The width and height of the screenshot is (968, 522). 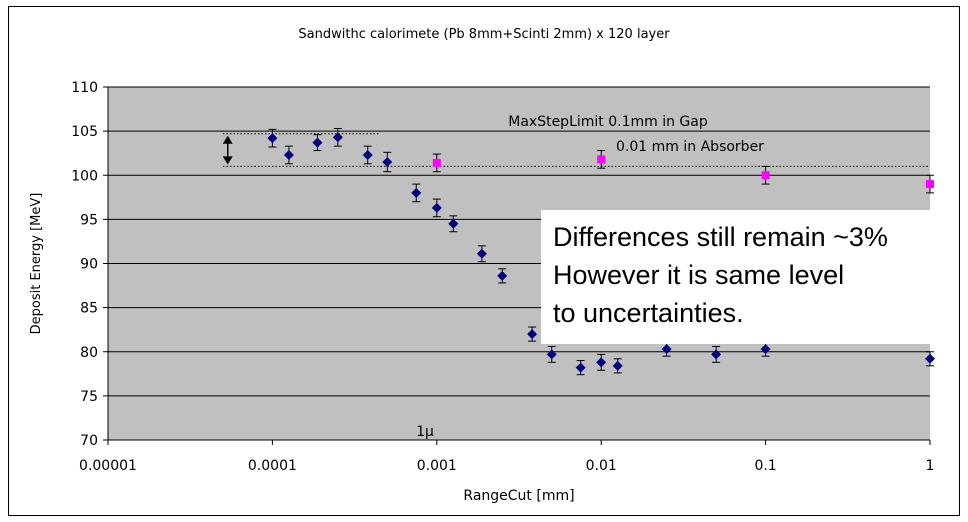 What do you see at coordinates (930, 466) in the screenshot?
I see `x-tick-label: 1` at bounding box center [930, 466].